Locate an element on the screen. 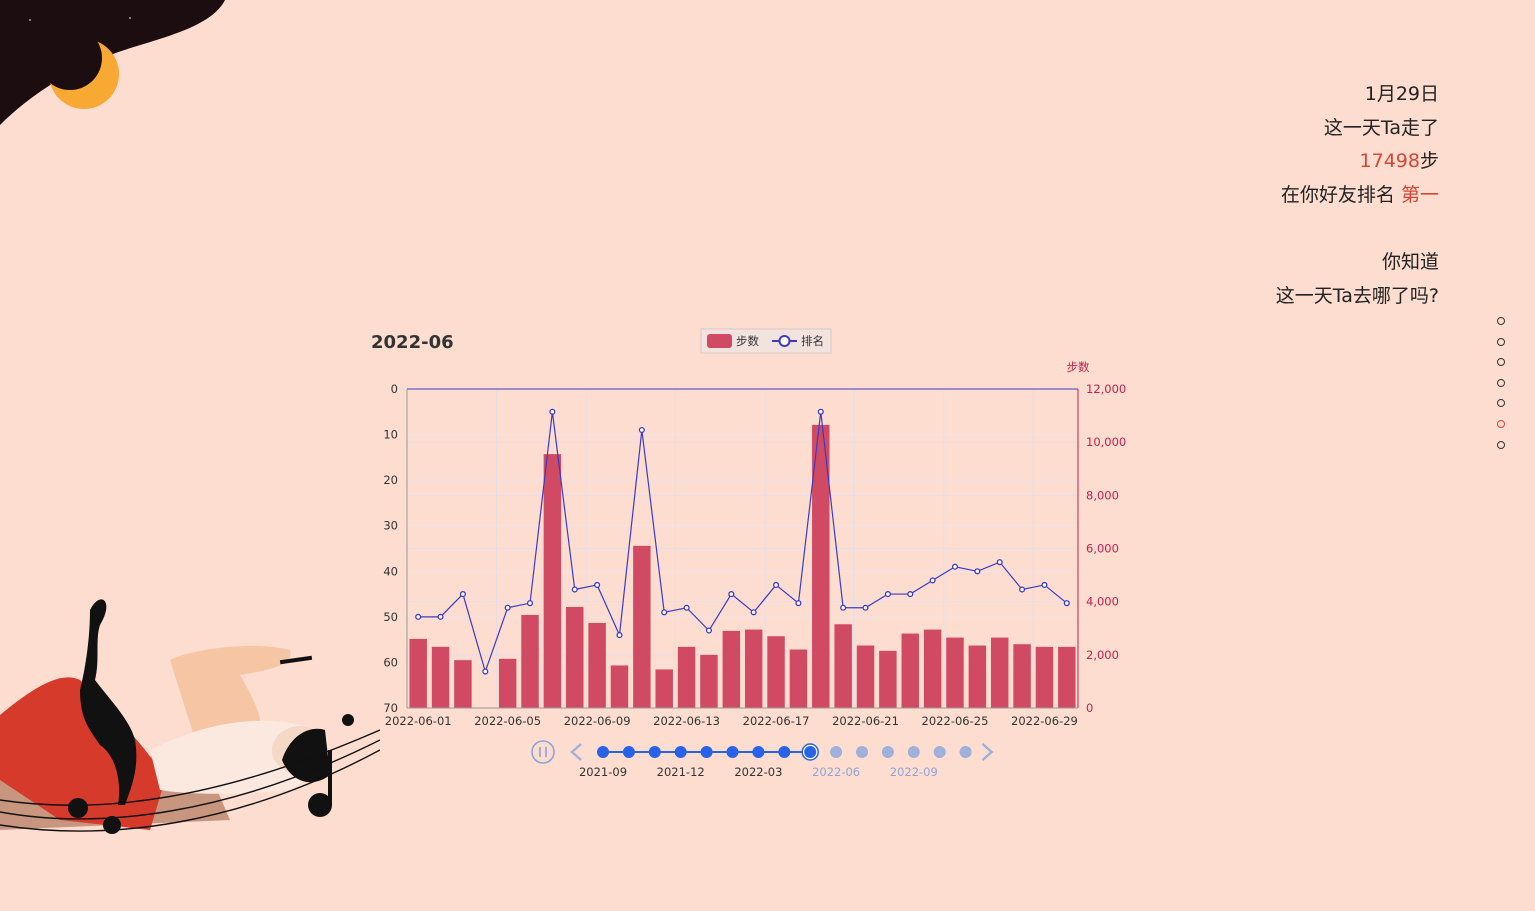 Image resolution: width=1535 pixels, height=911 pixels. timeline-label: 2021-09 is located at coordinates (603, 772).